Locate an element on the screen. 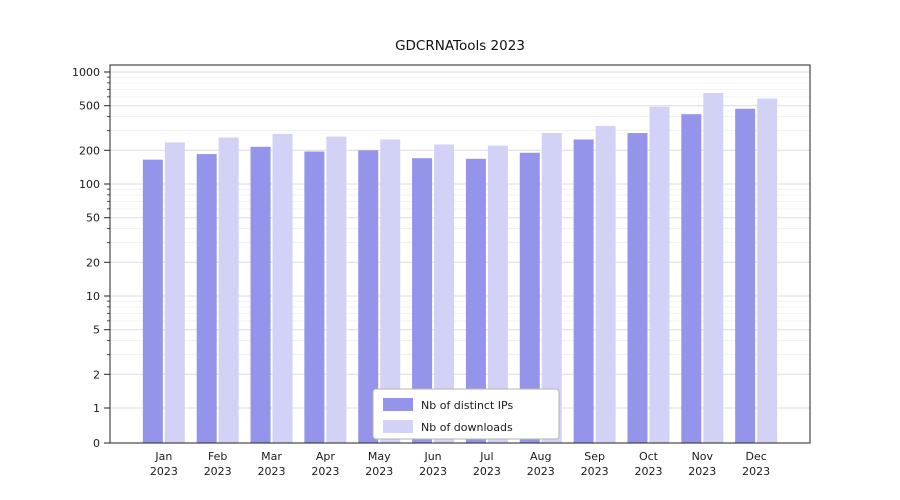 Image resolution: width=900 pixels, height=500 pixels. y-tick-label: 50 is located at coordinates (93, 218).